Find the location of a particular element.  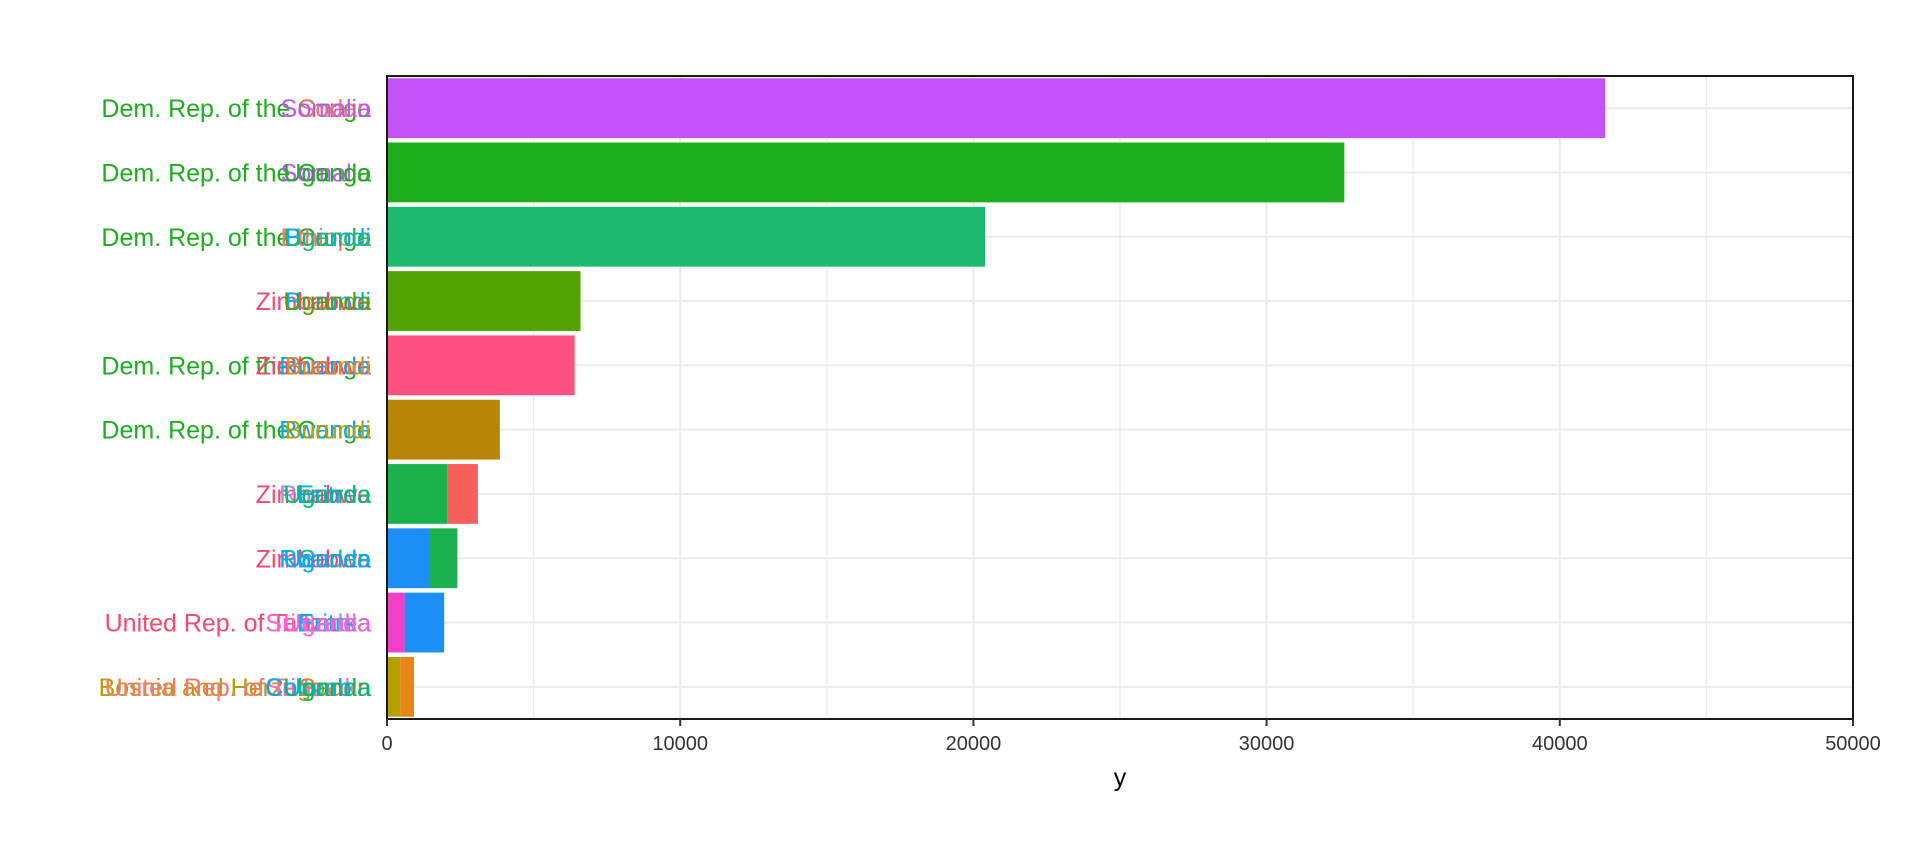

x-axis: 0 10000 20000 30000 40000 50000 is located at coordinates (1131, 737).